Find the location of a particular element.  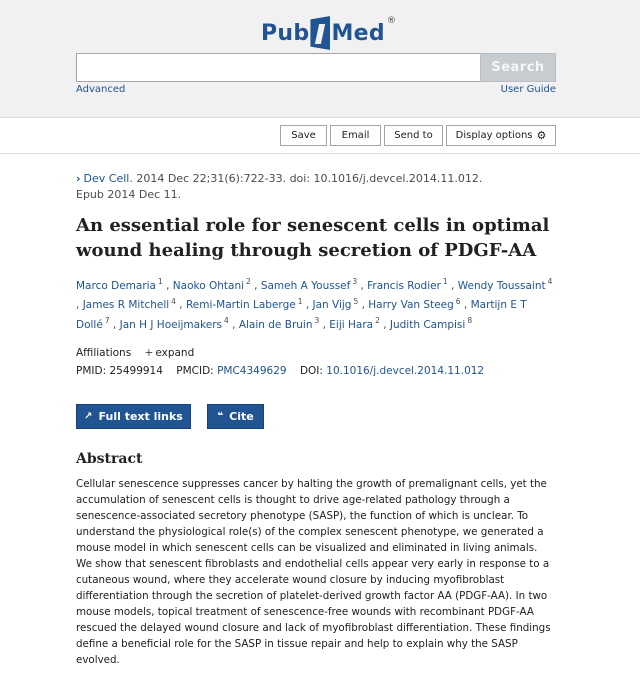

external-link-icon: ↗ is located at coordinates (88, 416).